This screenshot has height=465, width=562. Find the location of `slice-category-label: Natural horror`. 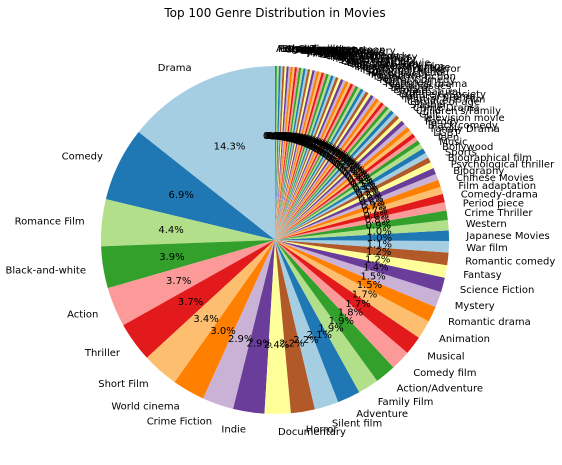

slice-category-label: Natural horror is located at coordinates (387, 65).